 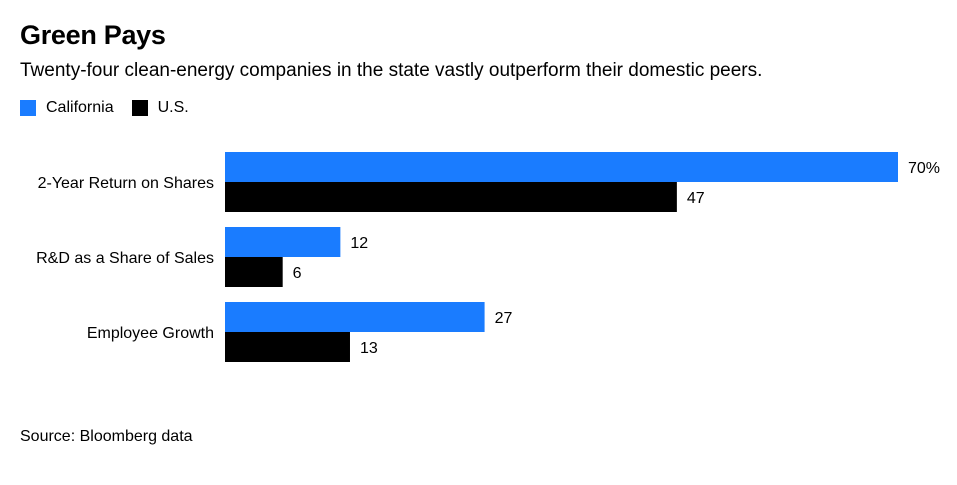 What do you see at coordinates (173, 107) in the screenshot?
I see `legend-label-us: U.S.` at bounding box center [173, 107].